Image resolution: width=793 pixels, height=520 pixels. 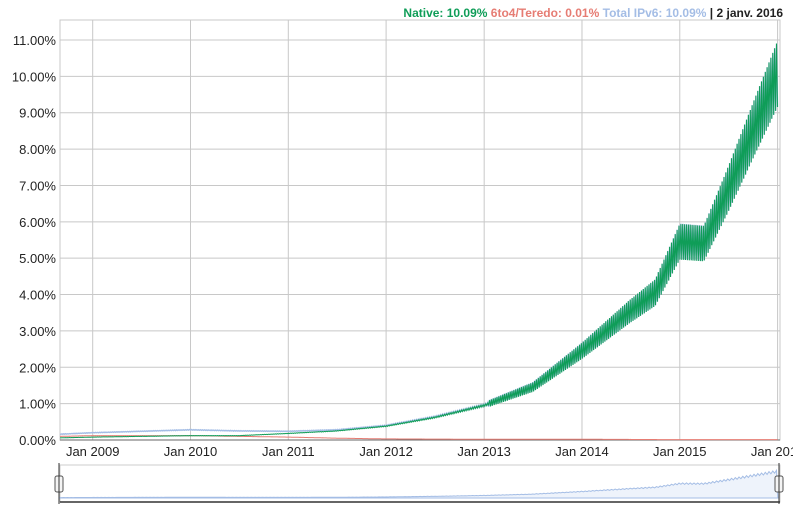 What do you see at coordinates (34, 76) in the screenshot?
I see `y-tick-label: 10.00%` at bounding box center [34, 76].